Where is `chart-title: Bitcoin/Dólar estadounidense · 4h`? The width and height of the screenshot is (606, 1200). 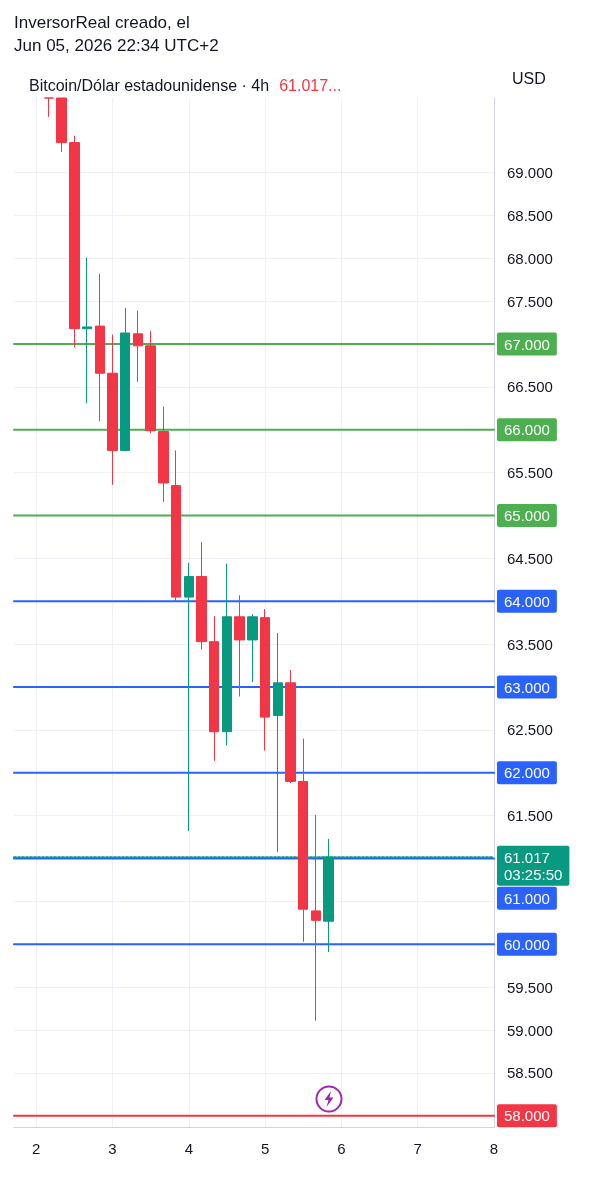 chart-title: Bitcoin/Dólar estadounidense · 4h is located at coordinates (149, 85).